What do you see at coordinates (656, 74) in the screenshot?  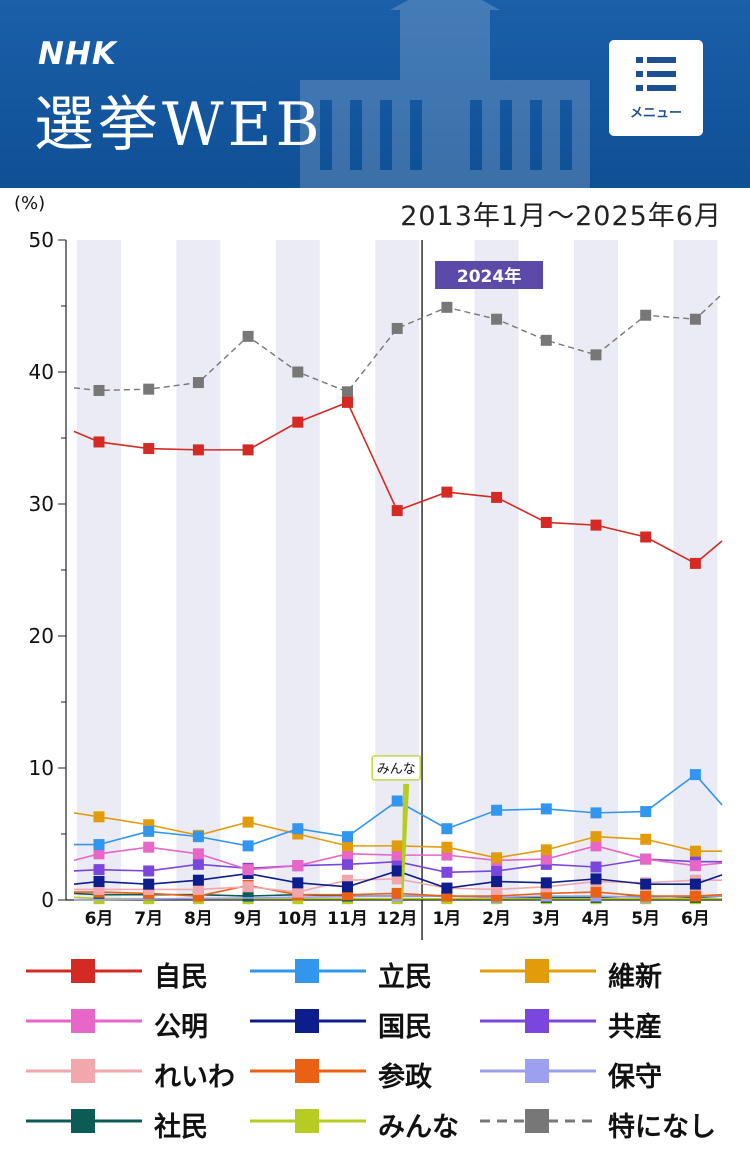 I see `list-menu-icon` at bounding box center [656, 74].